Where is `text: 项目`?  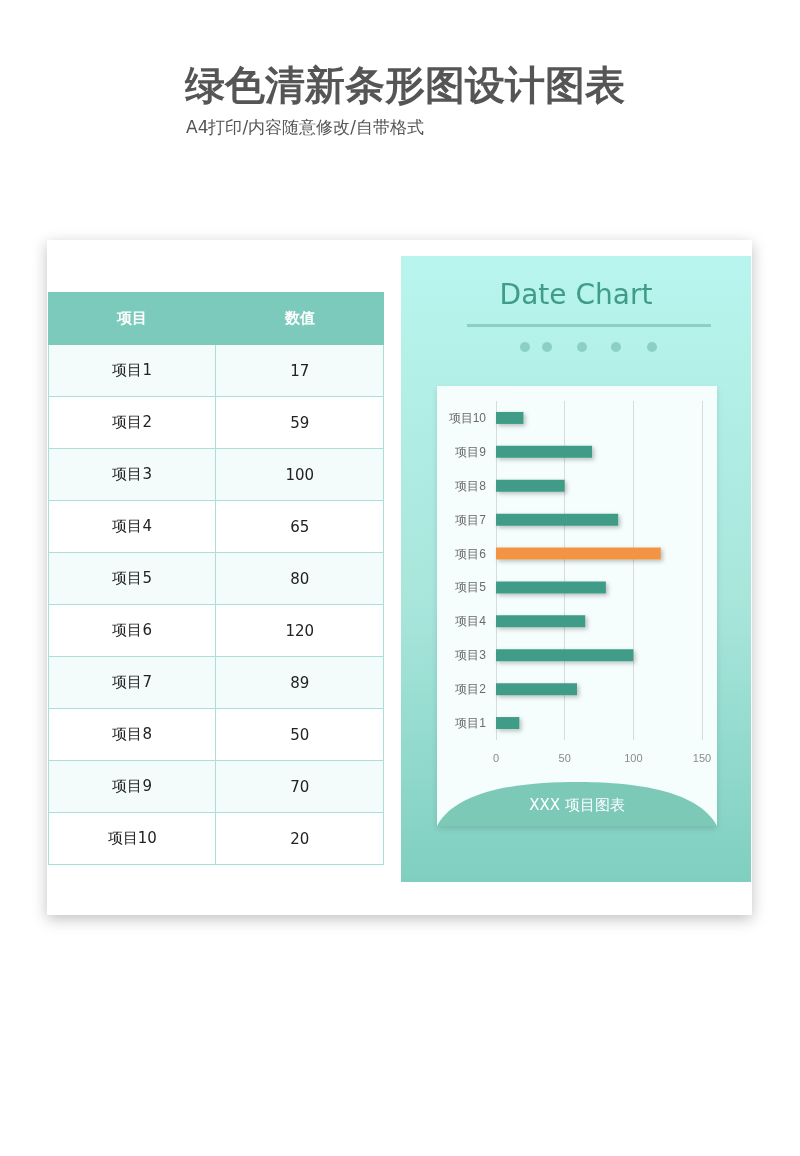 text: 项目 is located at coordinates (132, 318).